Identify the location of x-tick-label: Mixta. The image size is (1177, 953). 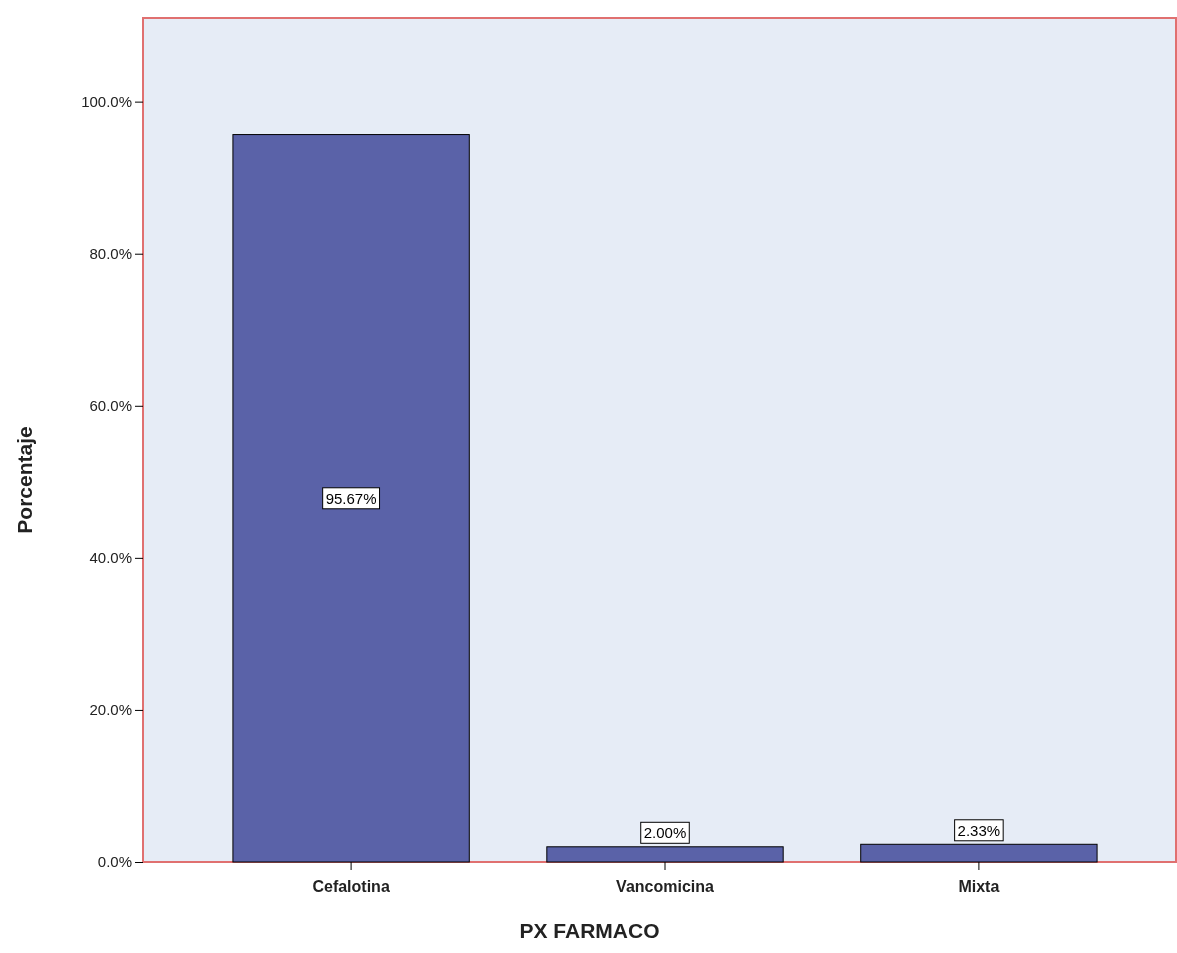
(979, 887).